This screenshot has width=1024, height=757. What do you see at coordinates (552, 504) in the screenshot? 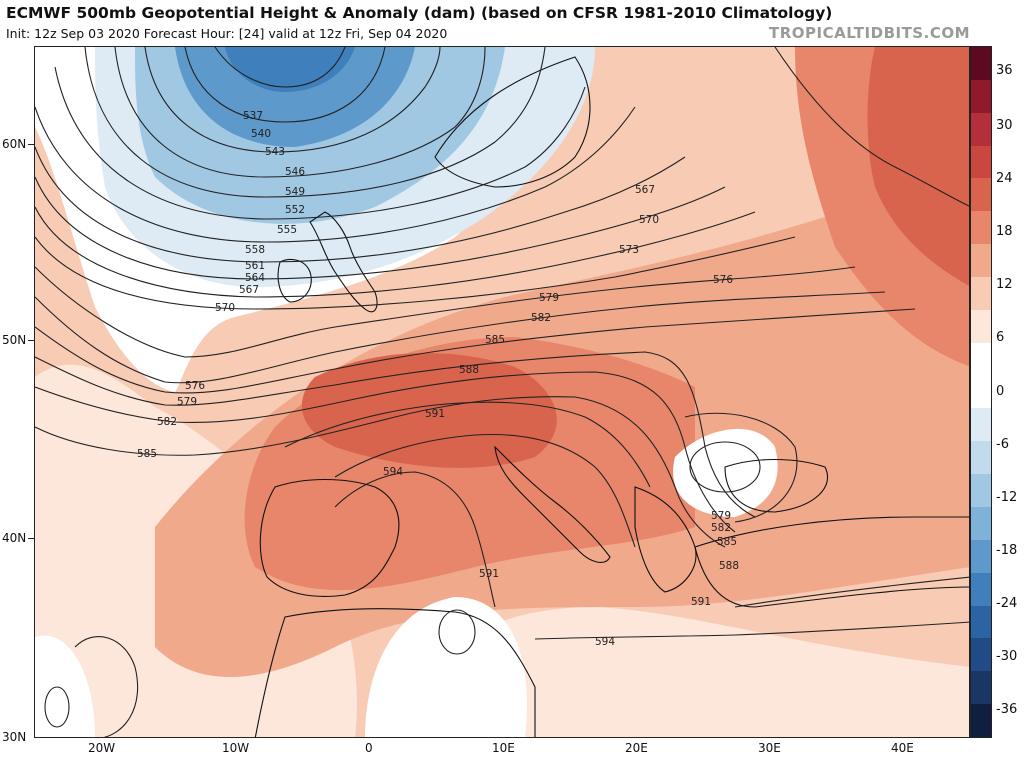
I see `coast-italy` at bounding box center [552, 504].